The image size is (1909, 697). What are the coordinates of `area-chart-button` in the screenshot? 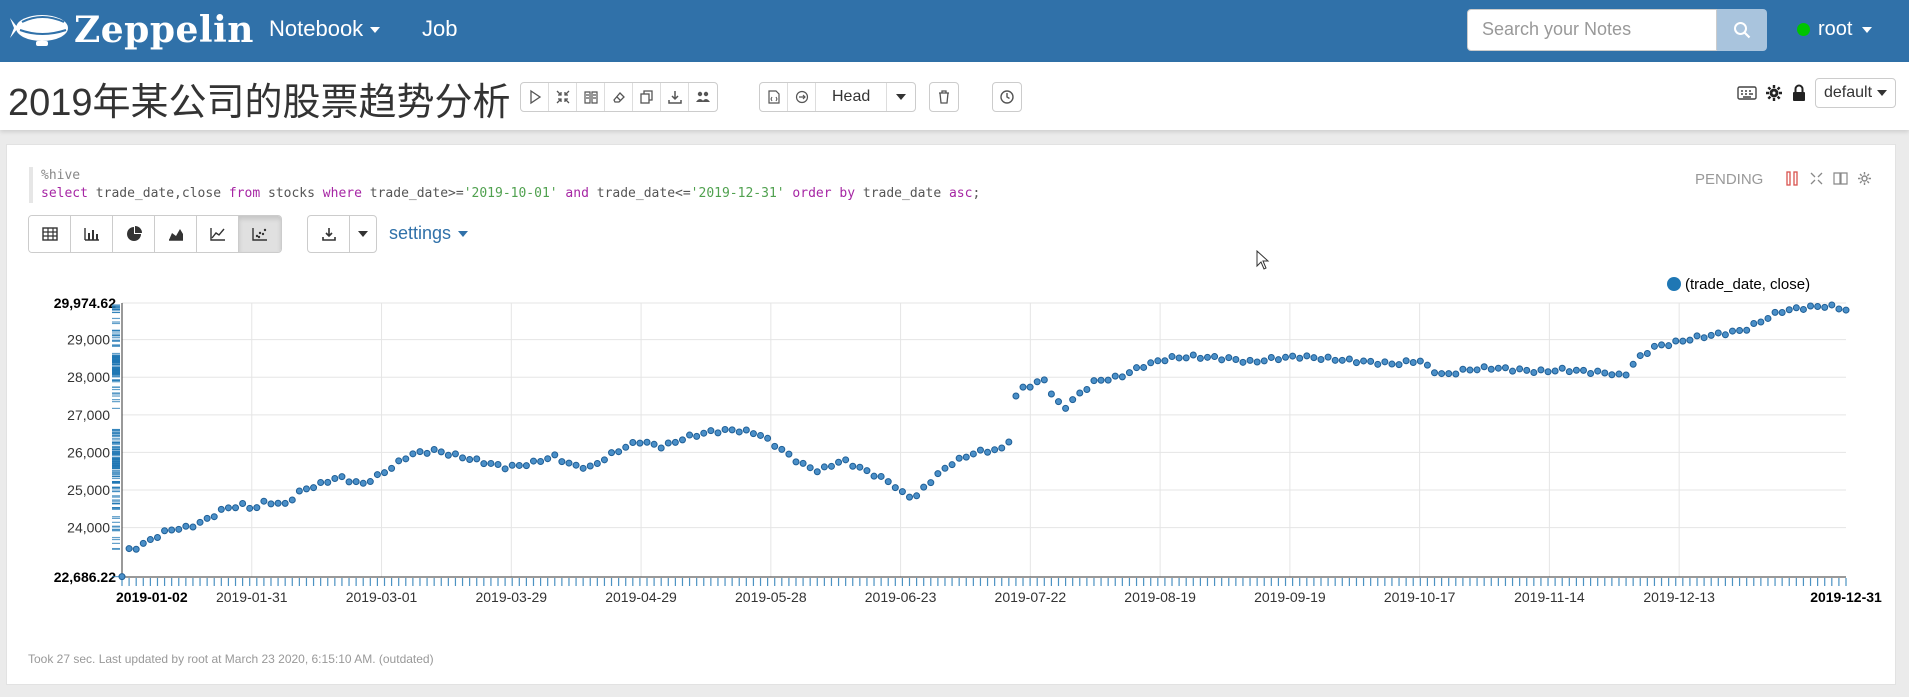 It's located at (176, 234).